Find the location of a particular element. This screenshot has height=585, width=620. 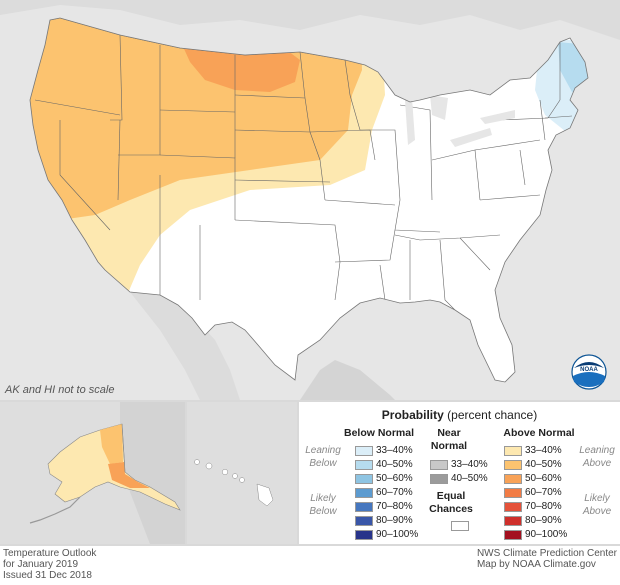

legend-title-main: Probability is located at coordinates (412, 415).